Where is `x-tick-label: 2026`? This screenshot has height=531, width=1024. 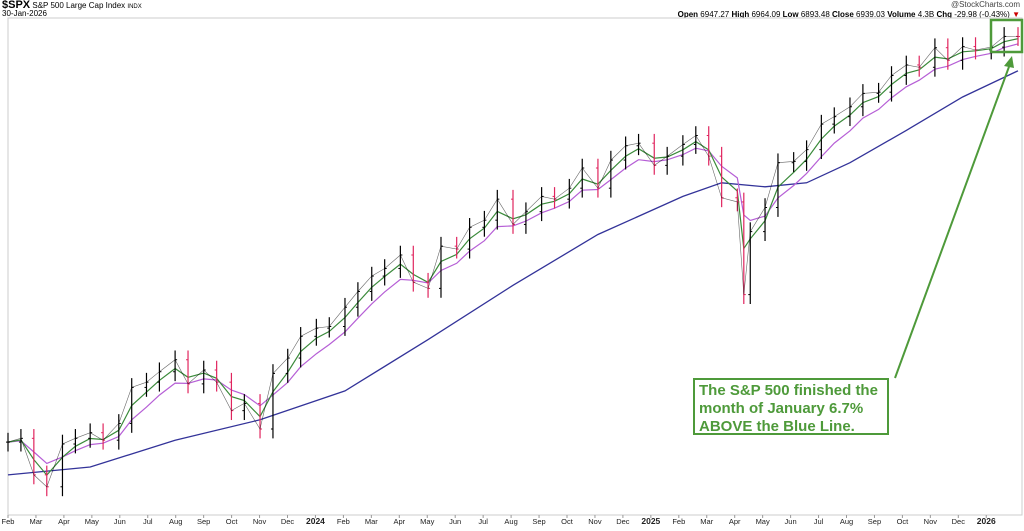 x-tick-label: 2026 is located at coordinates (986, 521).